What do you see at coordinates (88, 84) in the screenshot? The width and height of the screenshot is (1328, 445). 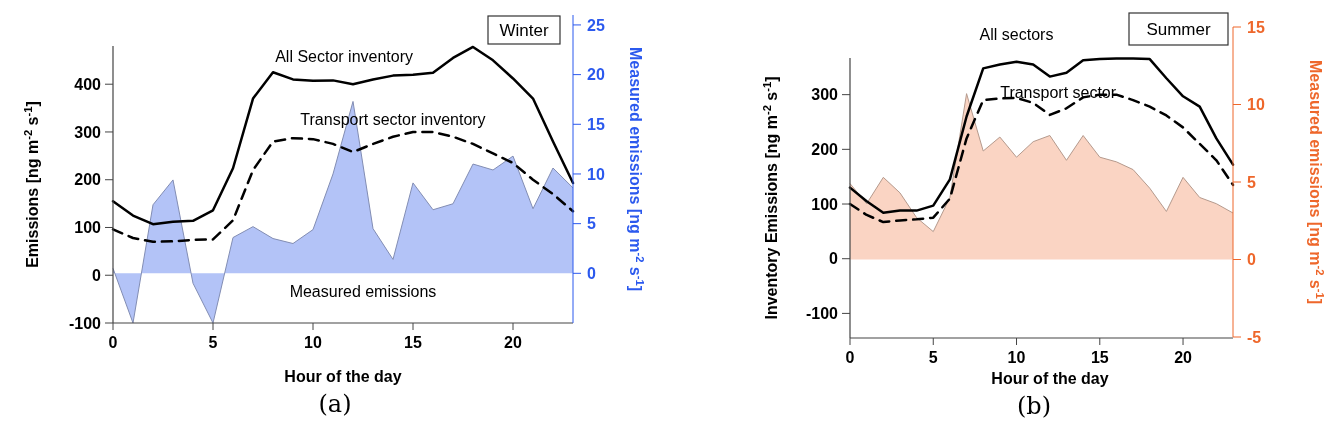 I see `y-tick-label: 400` at bounding box center [88, 84].